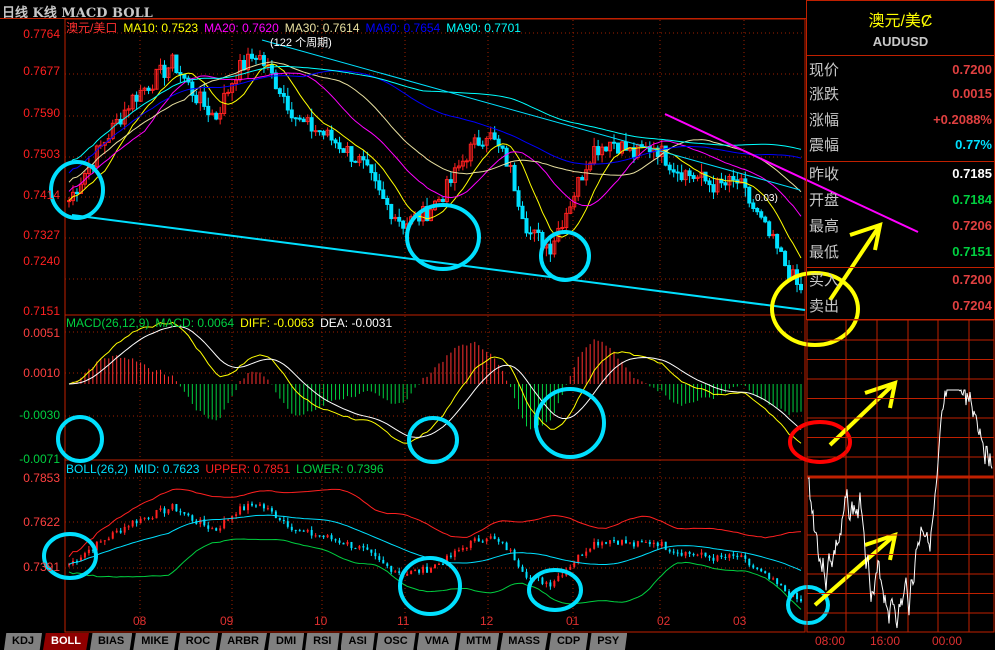  Describe the element at coordinates (198, 641) in the screenshot. I see `tab-roc: ROC` at that location.